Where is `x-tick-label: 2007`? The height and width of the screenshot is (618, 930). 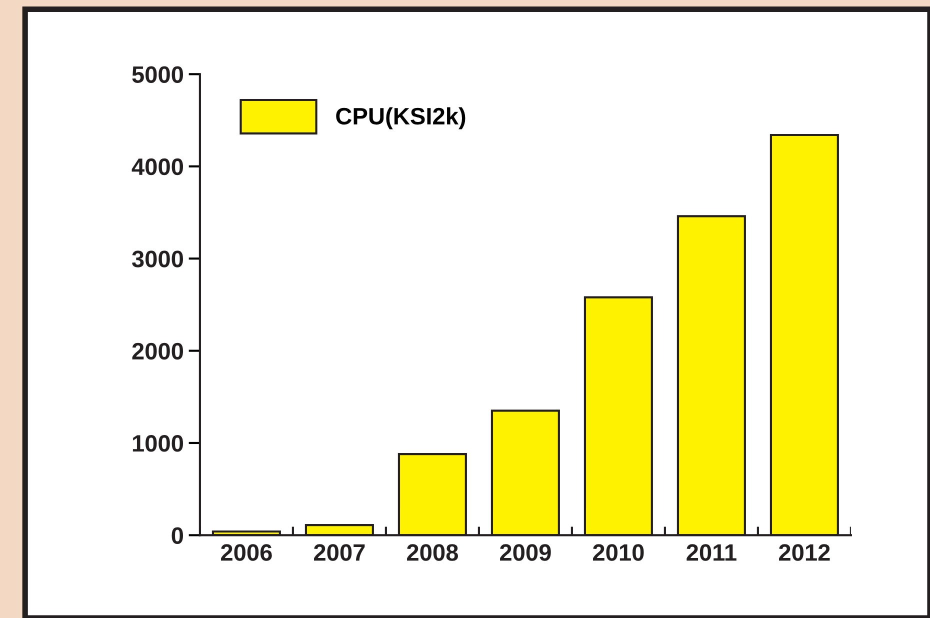 x-tick-label: 2007 is located at coordinates (339, 552).